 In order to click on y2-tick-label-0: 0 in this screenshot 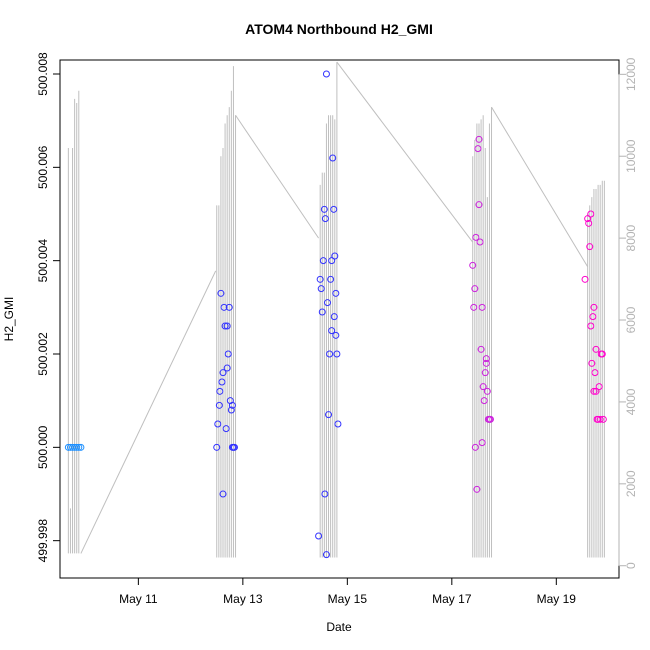, I will do `click(631, 565)`.